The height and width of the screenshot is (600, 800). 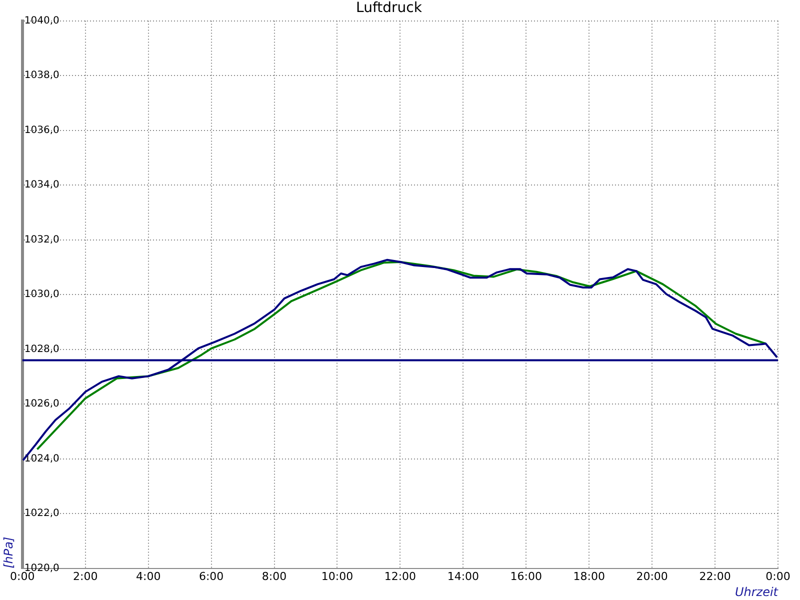 I want to click on x-tick-label: 16:00, so click(x=526, y=576).